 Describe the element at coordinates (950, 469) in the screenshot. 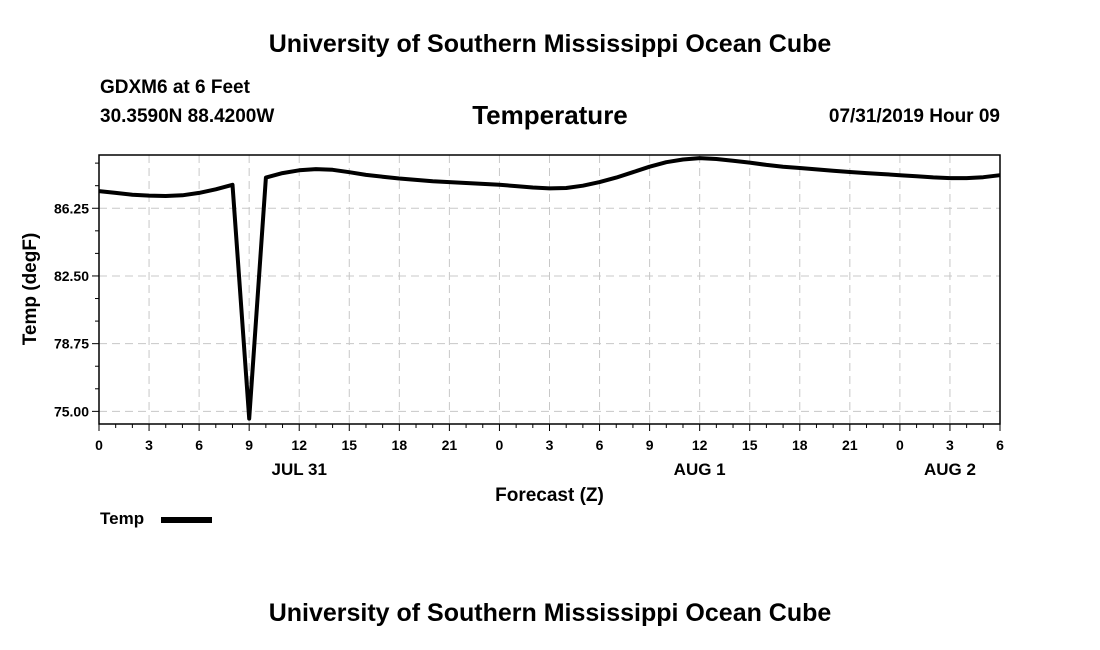

I see `x-date-label: AUG 2` at that location.